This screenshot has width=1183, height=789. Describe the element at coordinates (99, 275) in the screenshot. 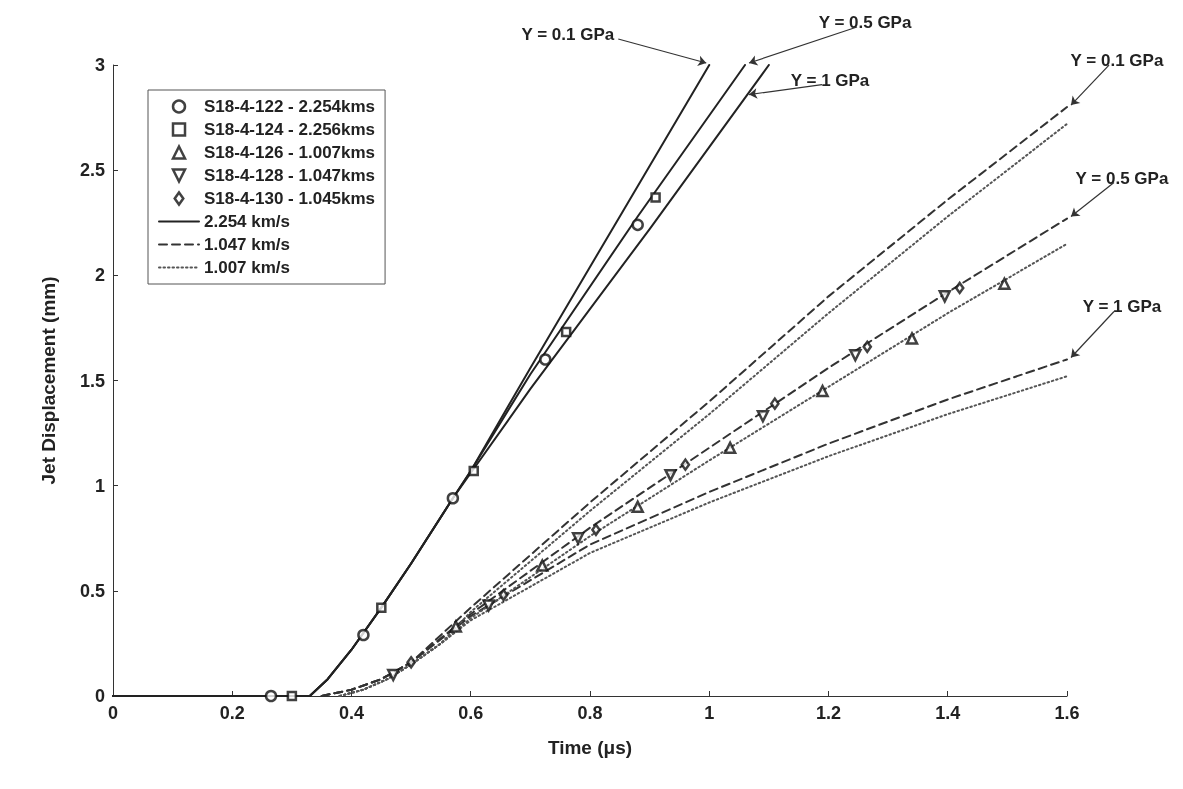

I see `y-tick-label: 2` at that location.